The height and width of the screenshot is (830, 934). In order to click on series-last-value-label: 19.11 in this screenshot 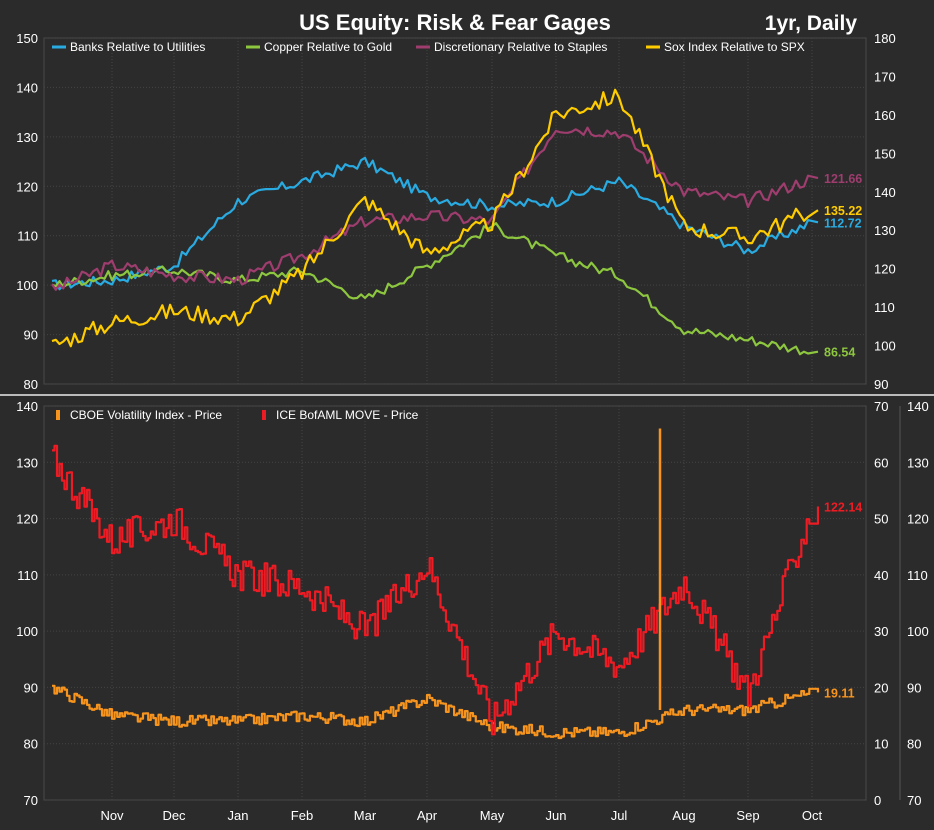, I will do `click(839, 693)`.